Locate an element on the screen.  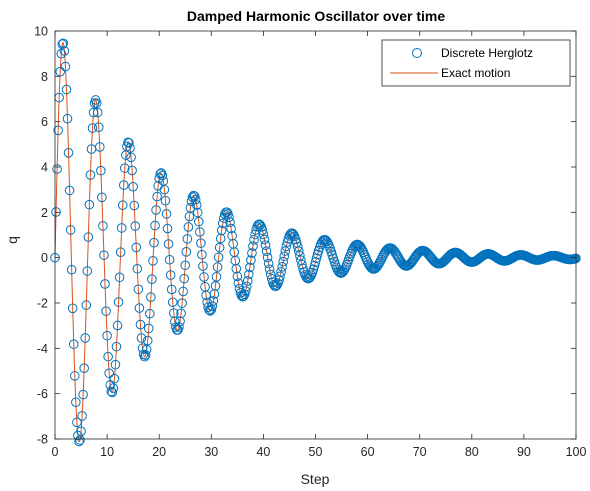
legend-box is located at coordinates (476, 63).